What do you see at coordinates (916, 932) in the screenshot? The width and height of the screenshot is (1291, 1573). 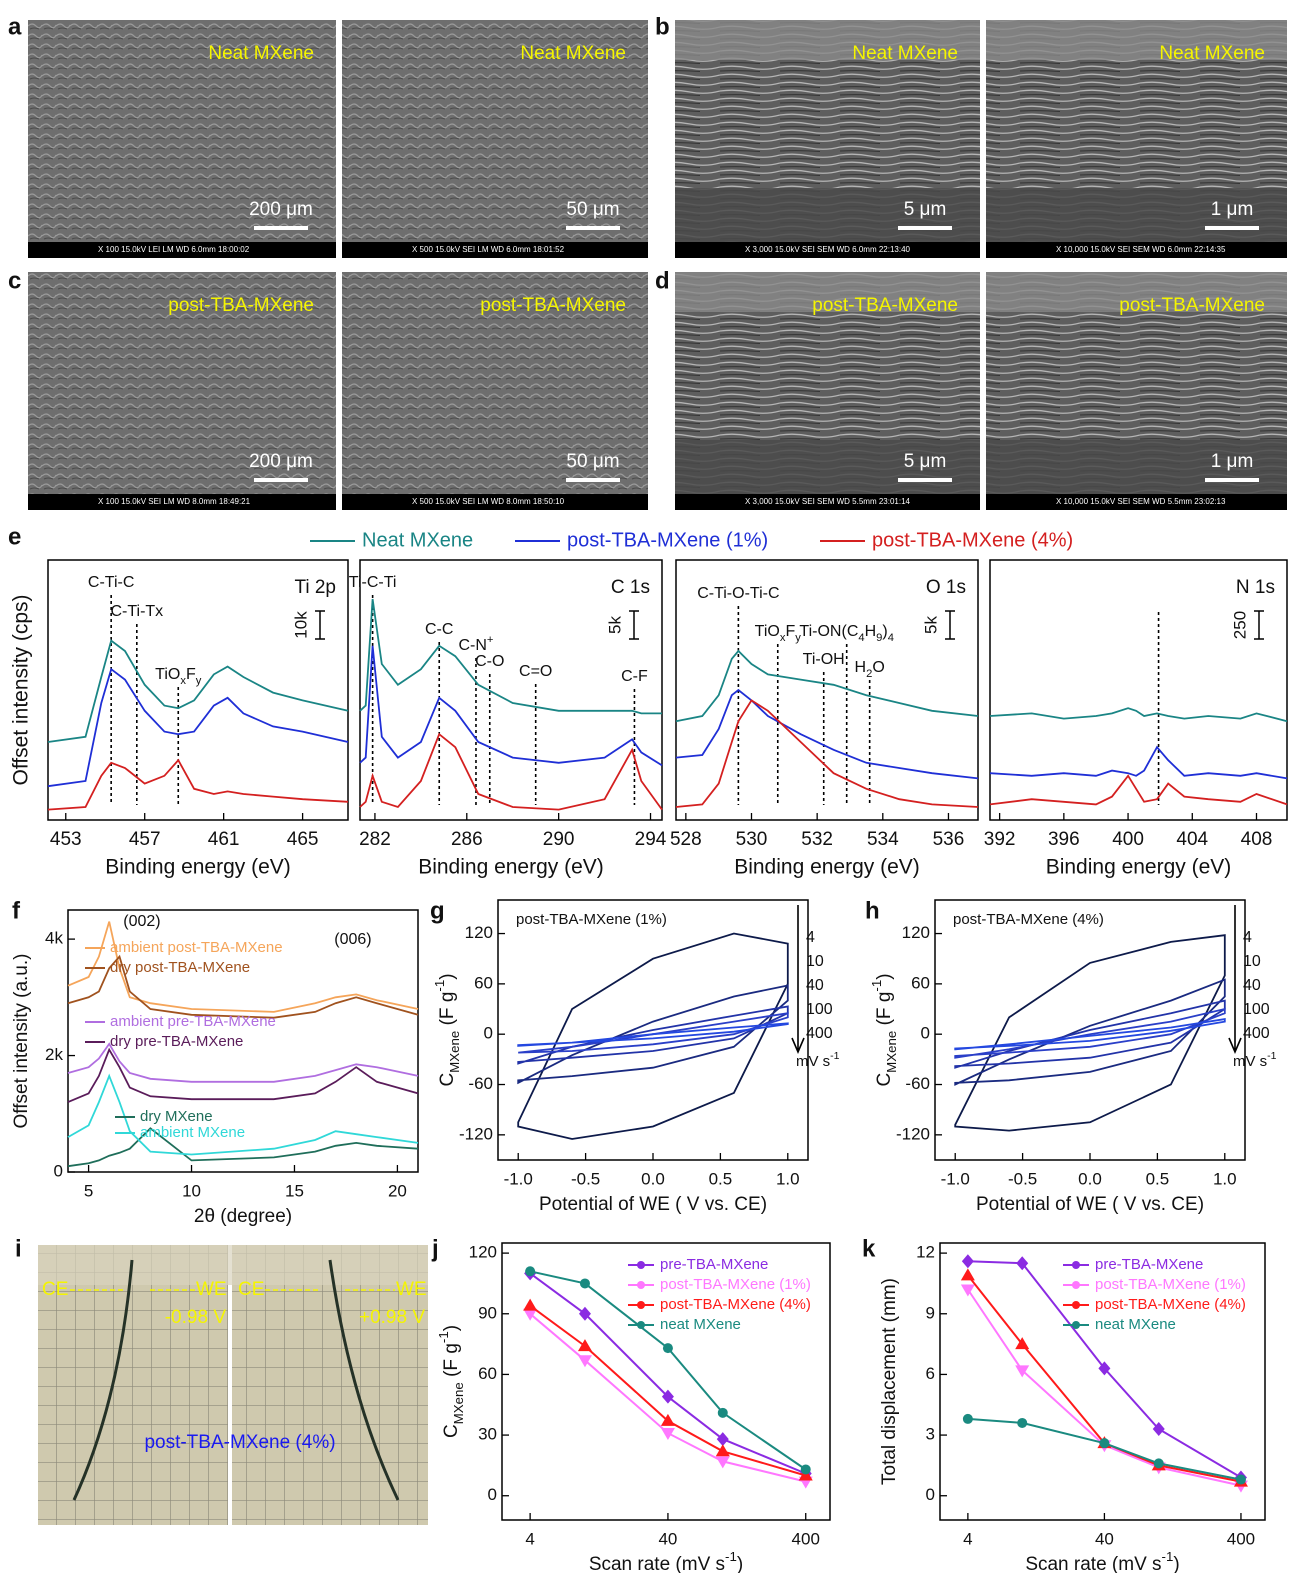 I see `y-tick-label: 120` at bounding box center [916, 932].